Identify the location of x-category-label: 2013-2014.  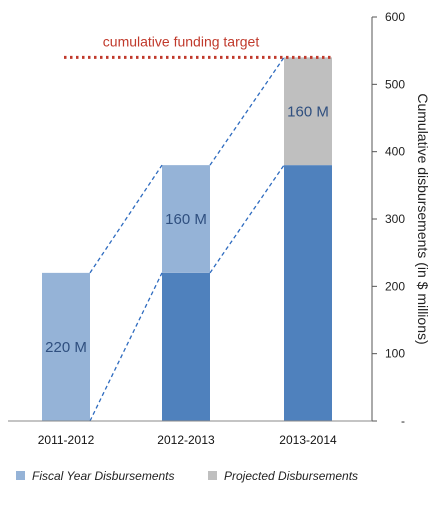
(308, 440).